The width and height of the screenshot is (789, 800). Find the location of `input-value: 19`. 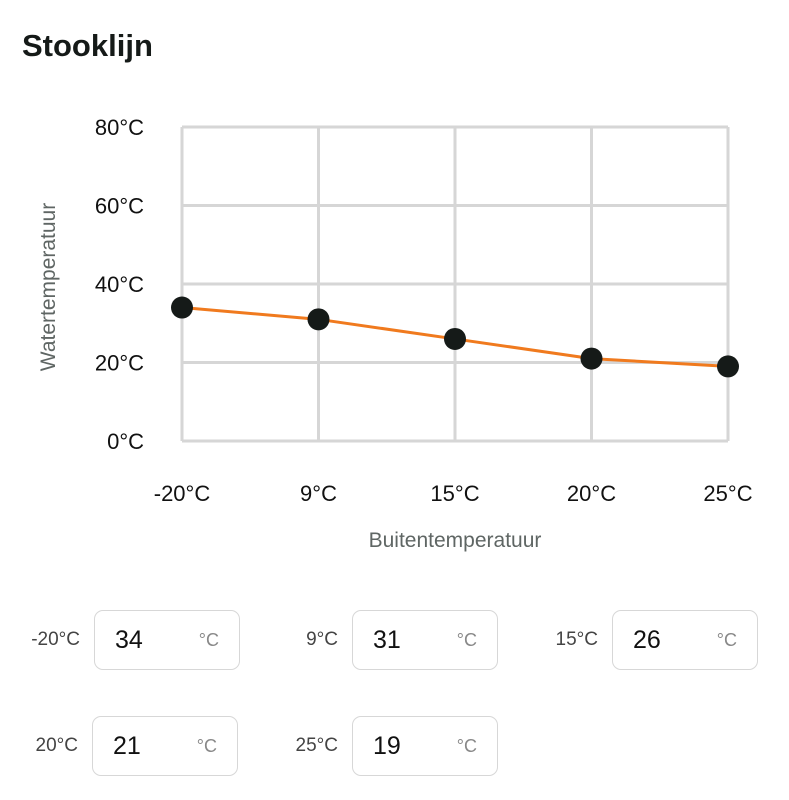

input-value: 19 is located at coordinates (387, 745).